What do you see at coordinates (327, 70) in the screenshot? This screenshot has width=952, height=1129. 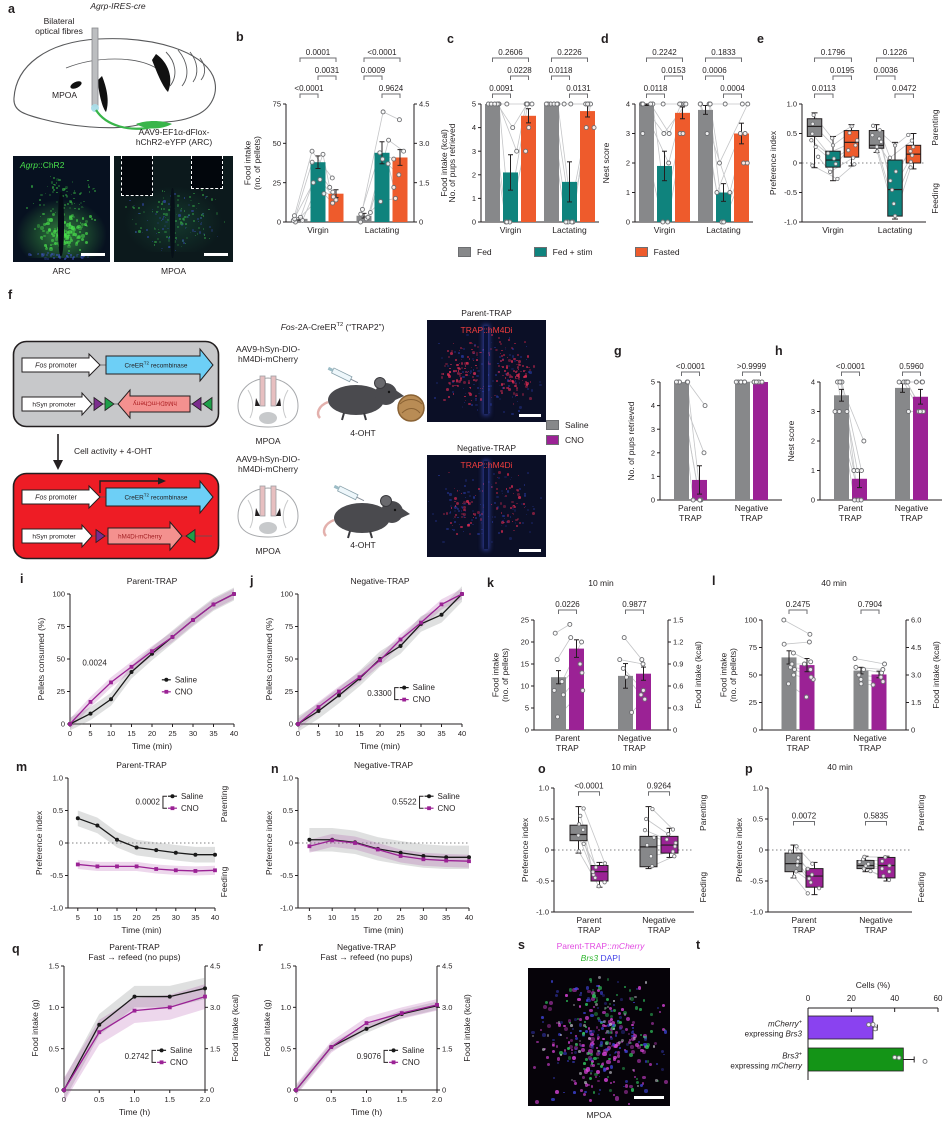 I see `svg-text: 0.0031` at bounding box center [327, 70].